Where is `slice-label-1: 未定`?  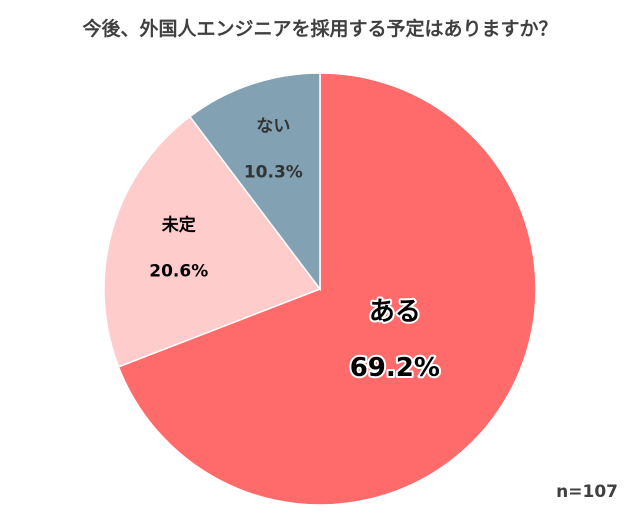
slice-label-1: 未定 is located at coordinates (178, 225).